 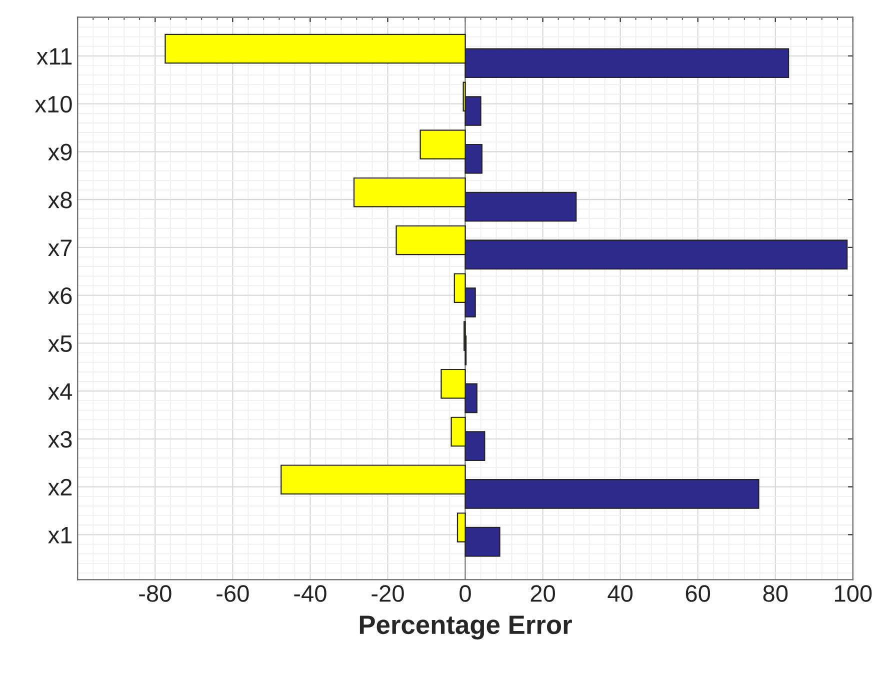 What do you see at coordinates (60, 343) in the screenshot?
I see `y-tick-label: x5` at bounding box center [60, 343].